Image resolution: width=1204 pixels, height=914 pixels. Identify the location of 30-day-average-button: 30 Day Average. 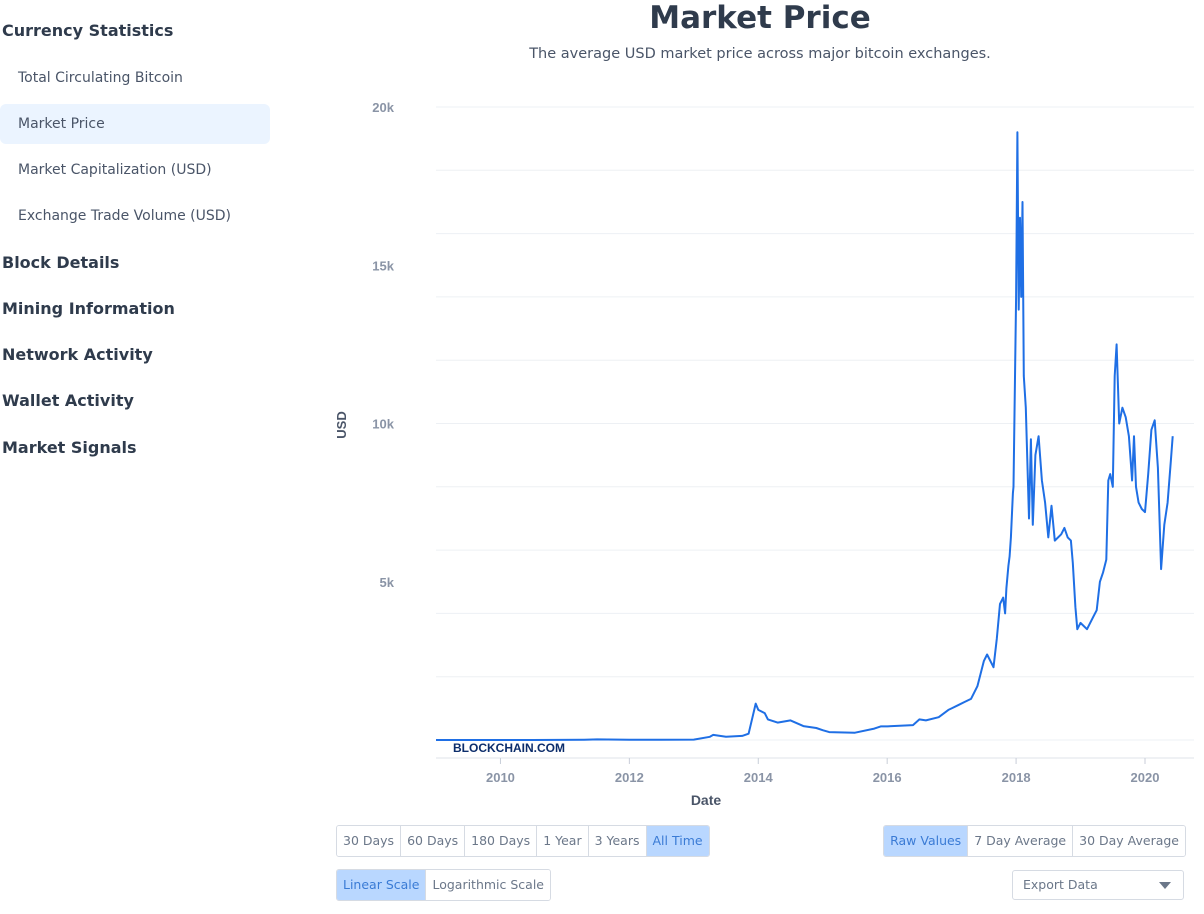
(1129, 841).